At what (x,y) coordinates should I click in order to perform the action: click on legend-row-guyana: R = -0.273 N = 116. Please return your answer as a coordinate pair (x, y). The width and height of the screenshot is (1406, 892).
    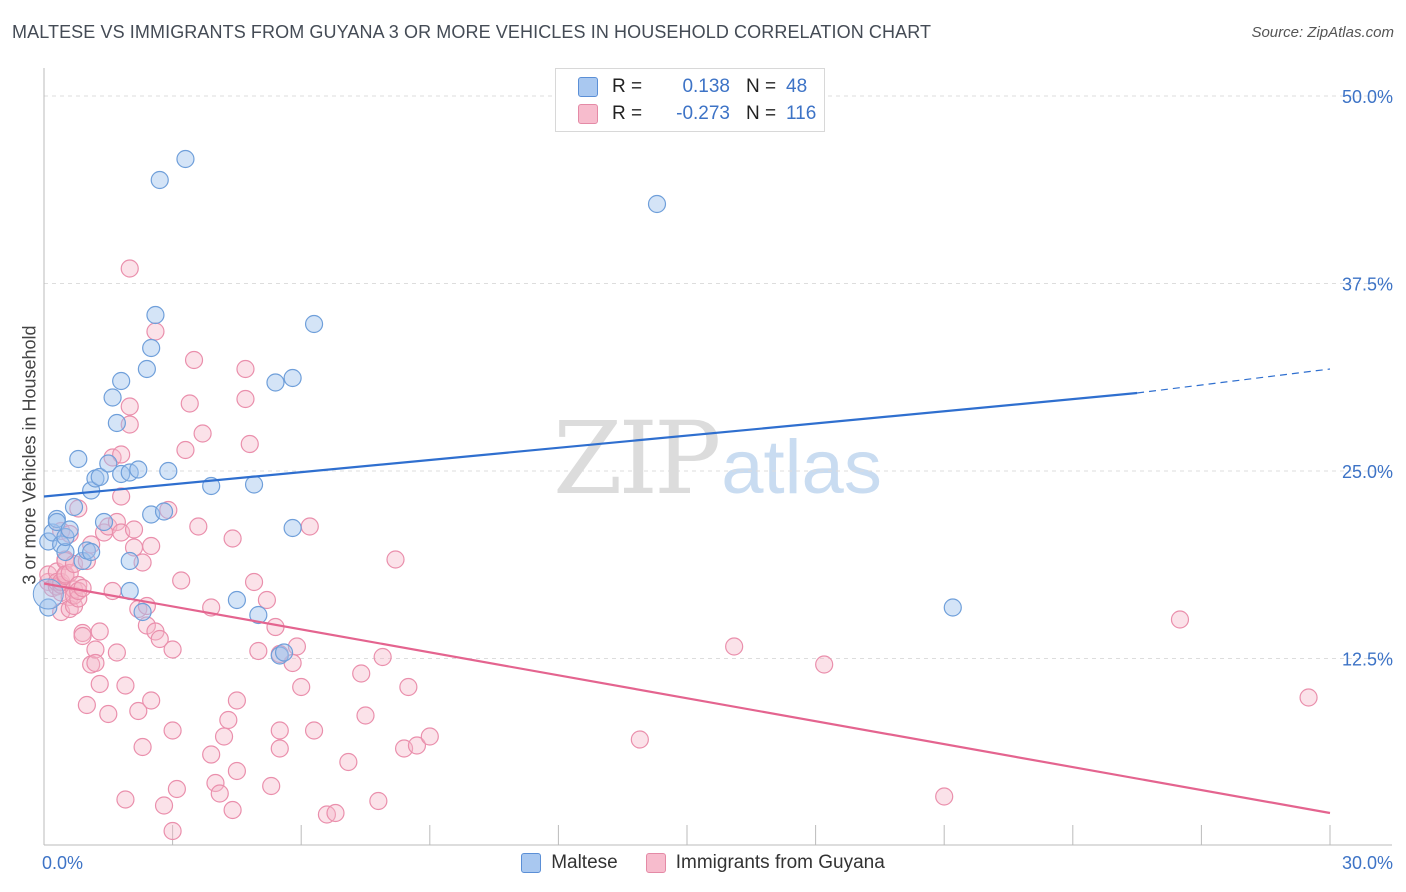
    Looking at the image, I should click on (697, 114).